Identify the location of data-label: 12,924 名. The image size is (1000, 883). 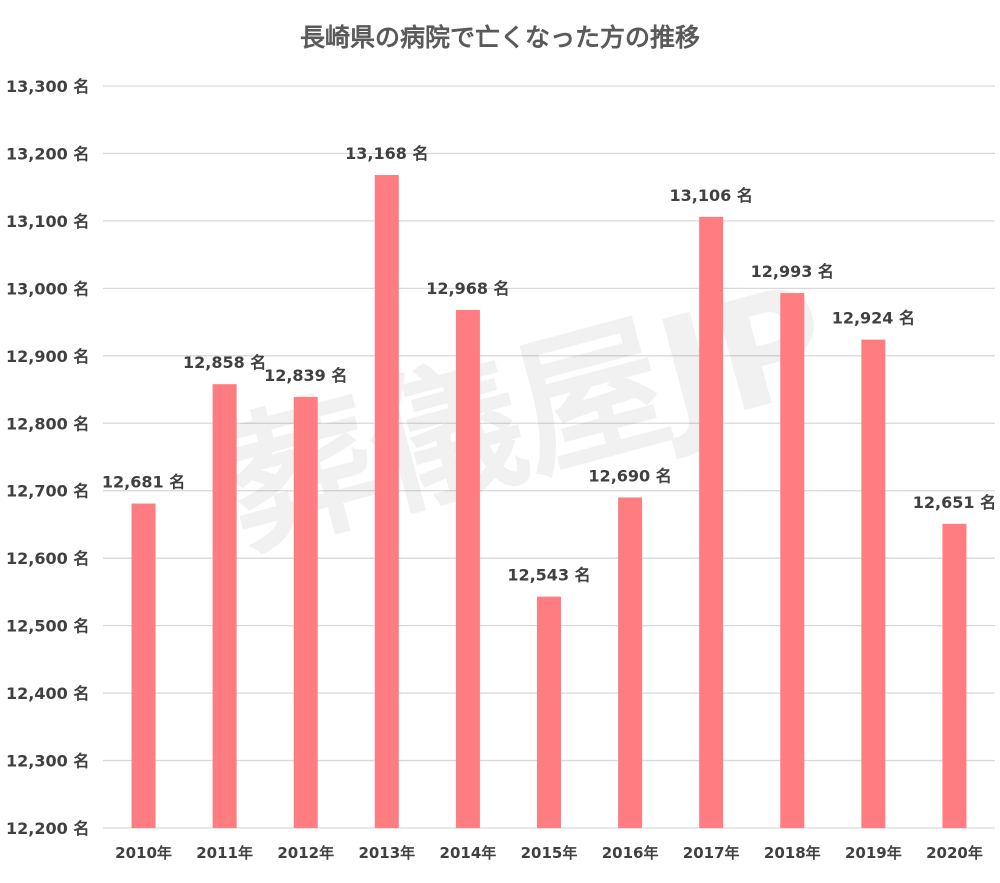
(873, 318).